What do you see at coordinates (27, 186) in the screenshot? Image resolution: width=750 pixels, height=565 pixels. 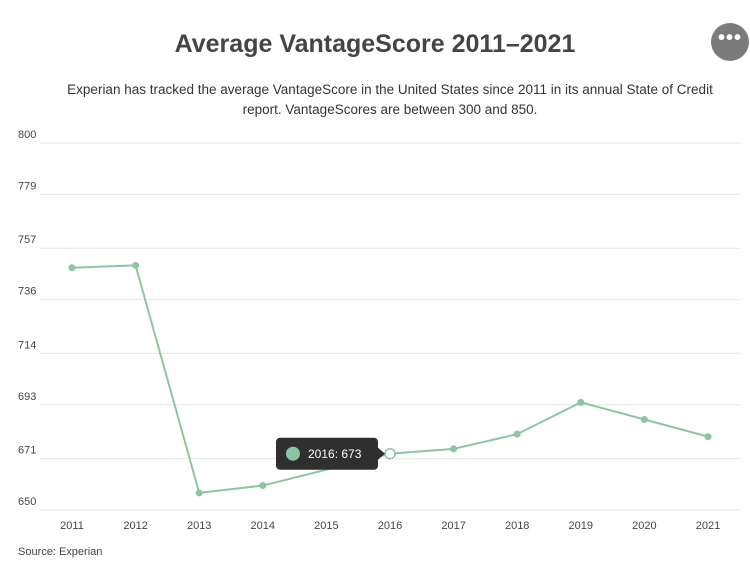 I see `y-tick-label: 779` at bounding box center [27, 186].